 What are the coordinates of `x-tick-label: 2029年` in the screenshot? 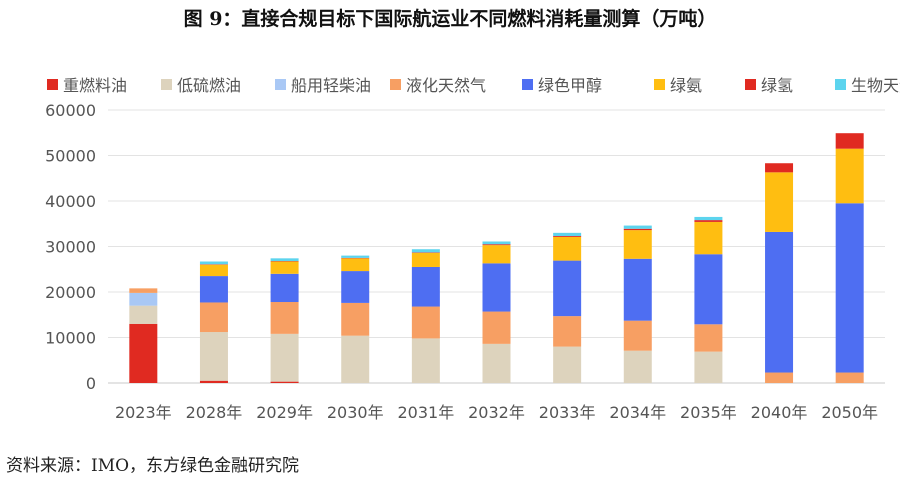 It's located at (284, 412).